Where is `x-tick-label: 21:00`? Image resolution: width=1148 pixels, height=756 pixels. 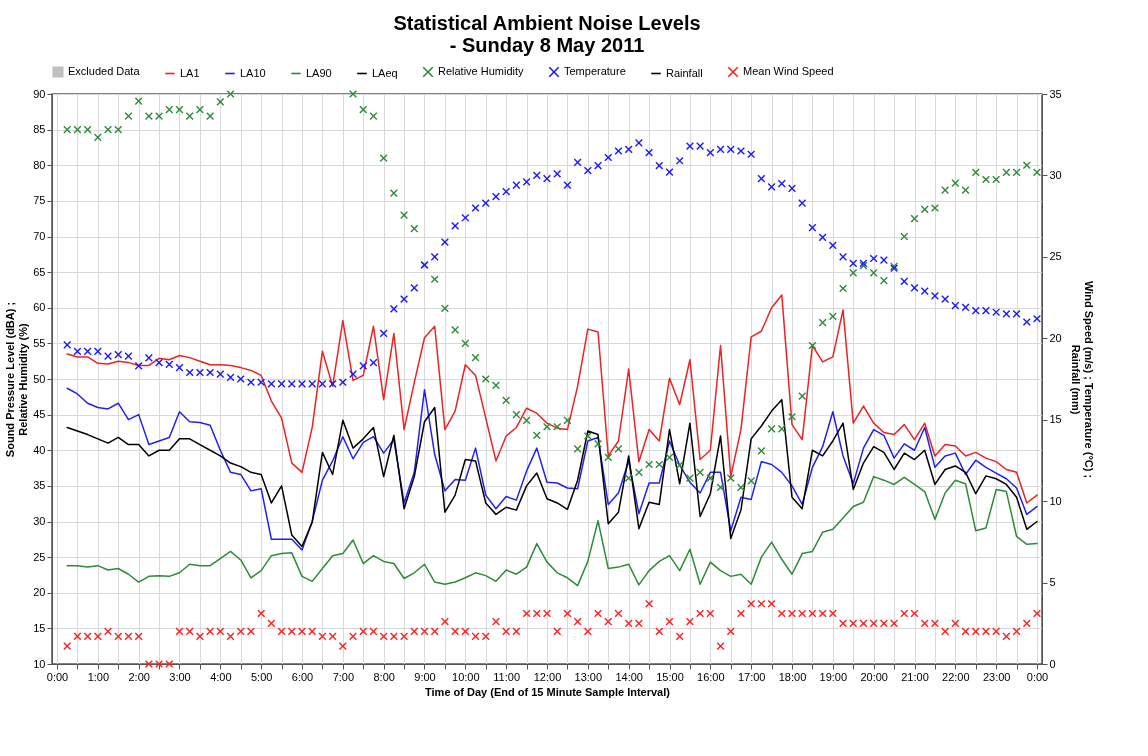 x-tick-label: 21:00 is located at coordinates (915, 676).